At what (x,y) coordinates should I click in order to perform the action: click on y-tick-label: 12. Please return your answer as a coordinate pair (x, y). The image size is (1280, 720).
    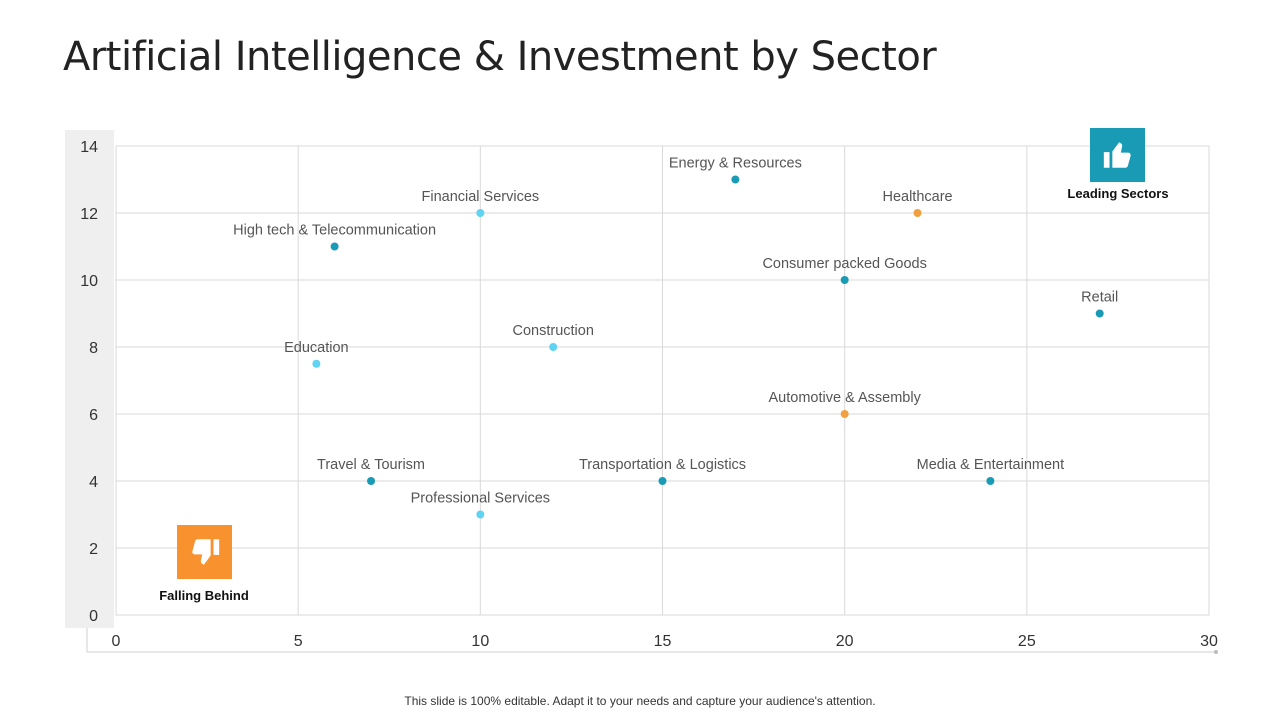
    Looking at the image, I should click on (89, 214).